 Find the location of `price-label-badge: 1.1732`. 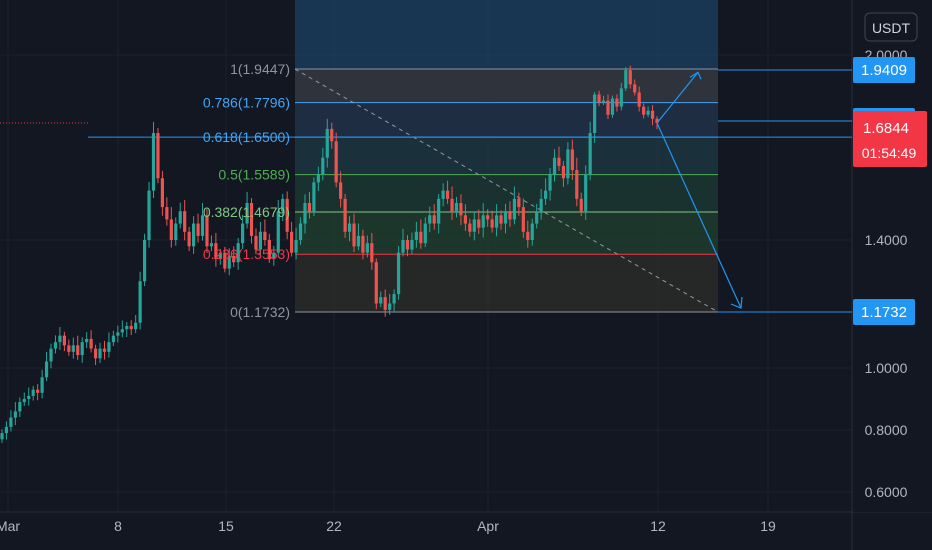

price-label-badge: 1.1732 is located at coordinates (884, 312).